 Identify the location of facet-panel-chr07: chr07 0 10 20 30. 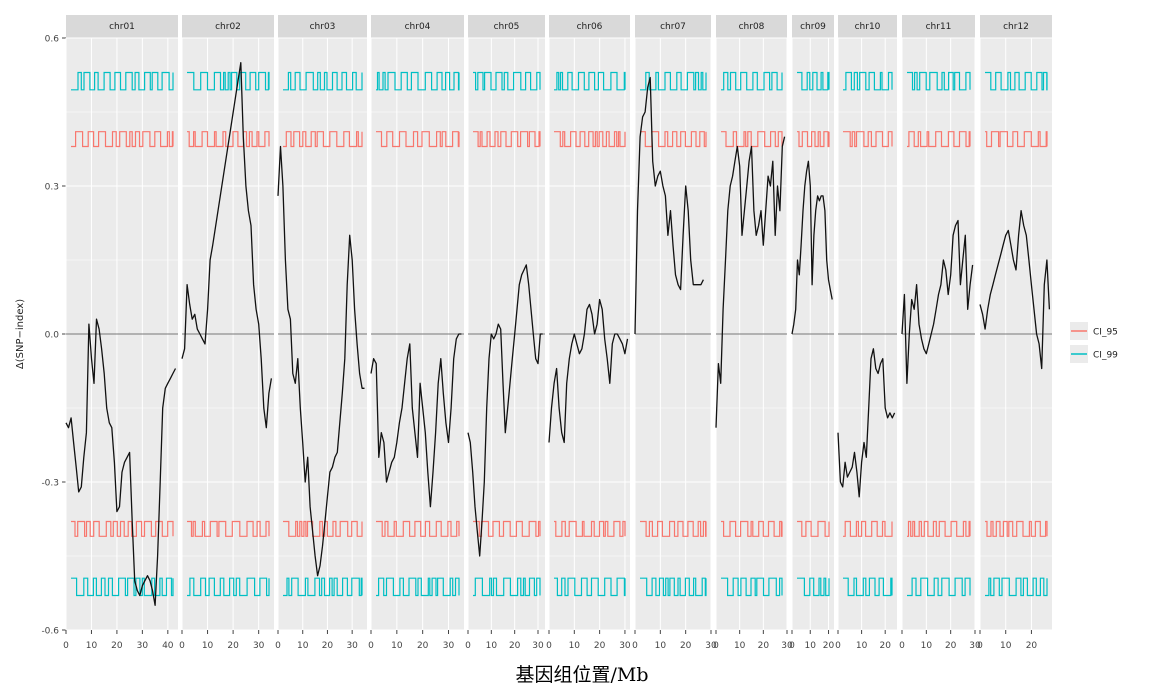
(674, 333).